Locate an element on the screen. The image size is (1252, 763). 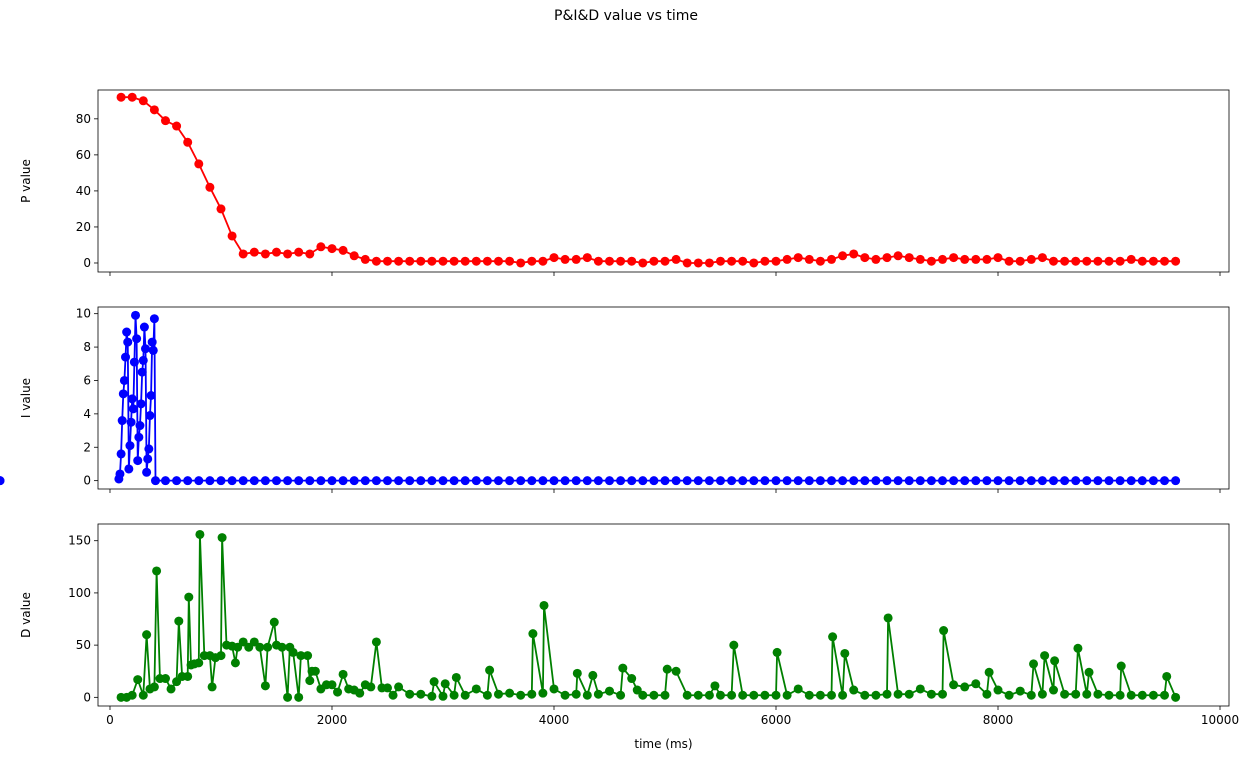
y-axis-label: P value is located at coordinates (26, 181).